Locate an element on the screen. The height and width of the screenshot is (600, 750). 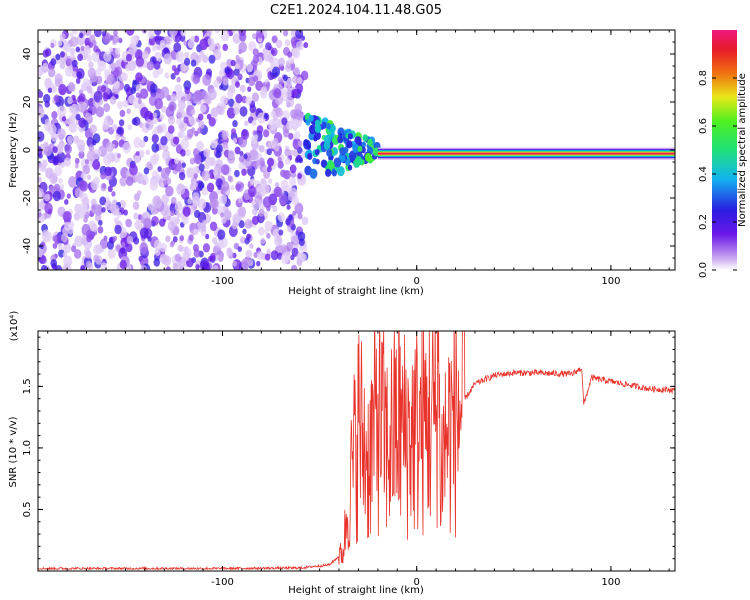
colorbar-gradient is located at coordinates (724, 150).